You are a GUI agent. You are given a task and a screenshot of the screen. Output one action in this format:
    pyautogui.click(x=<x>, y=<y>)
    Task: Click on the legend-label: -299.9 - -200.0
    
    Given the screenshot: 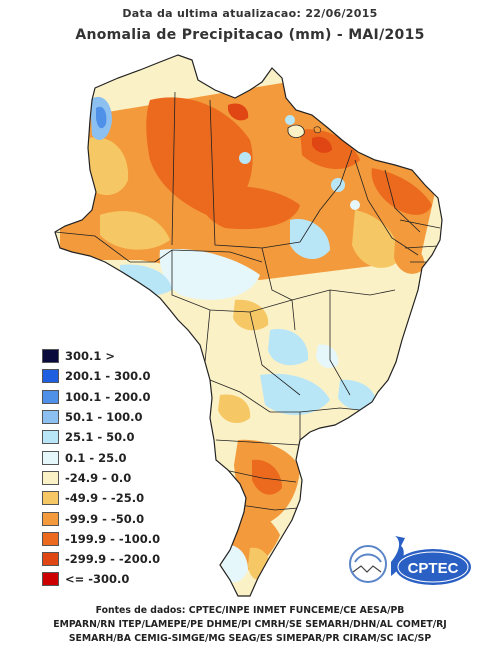 What is the action you would take?
    pyautogui.click(x=113, y=559)
    